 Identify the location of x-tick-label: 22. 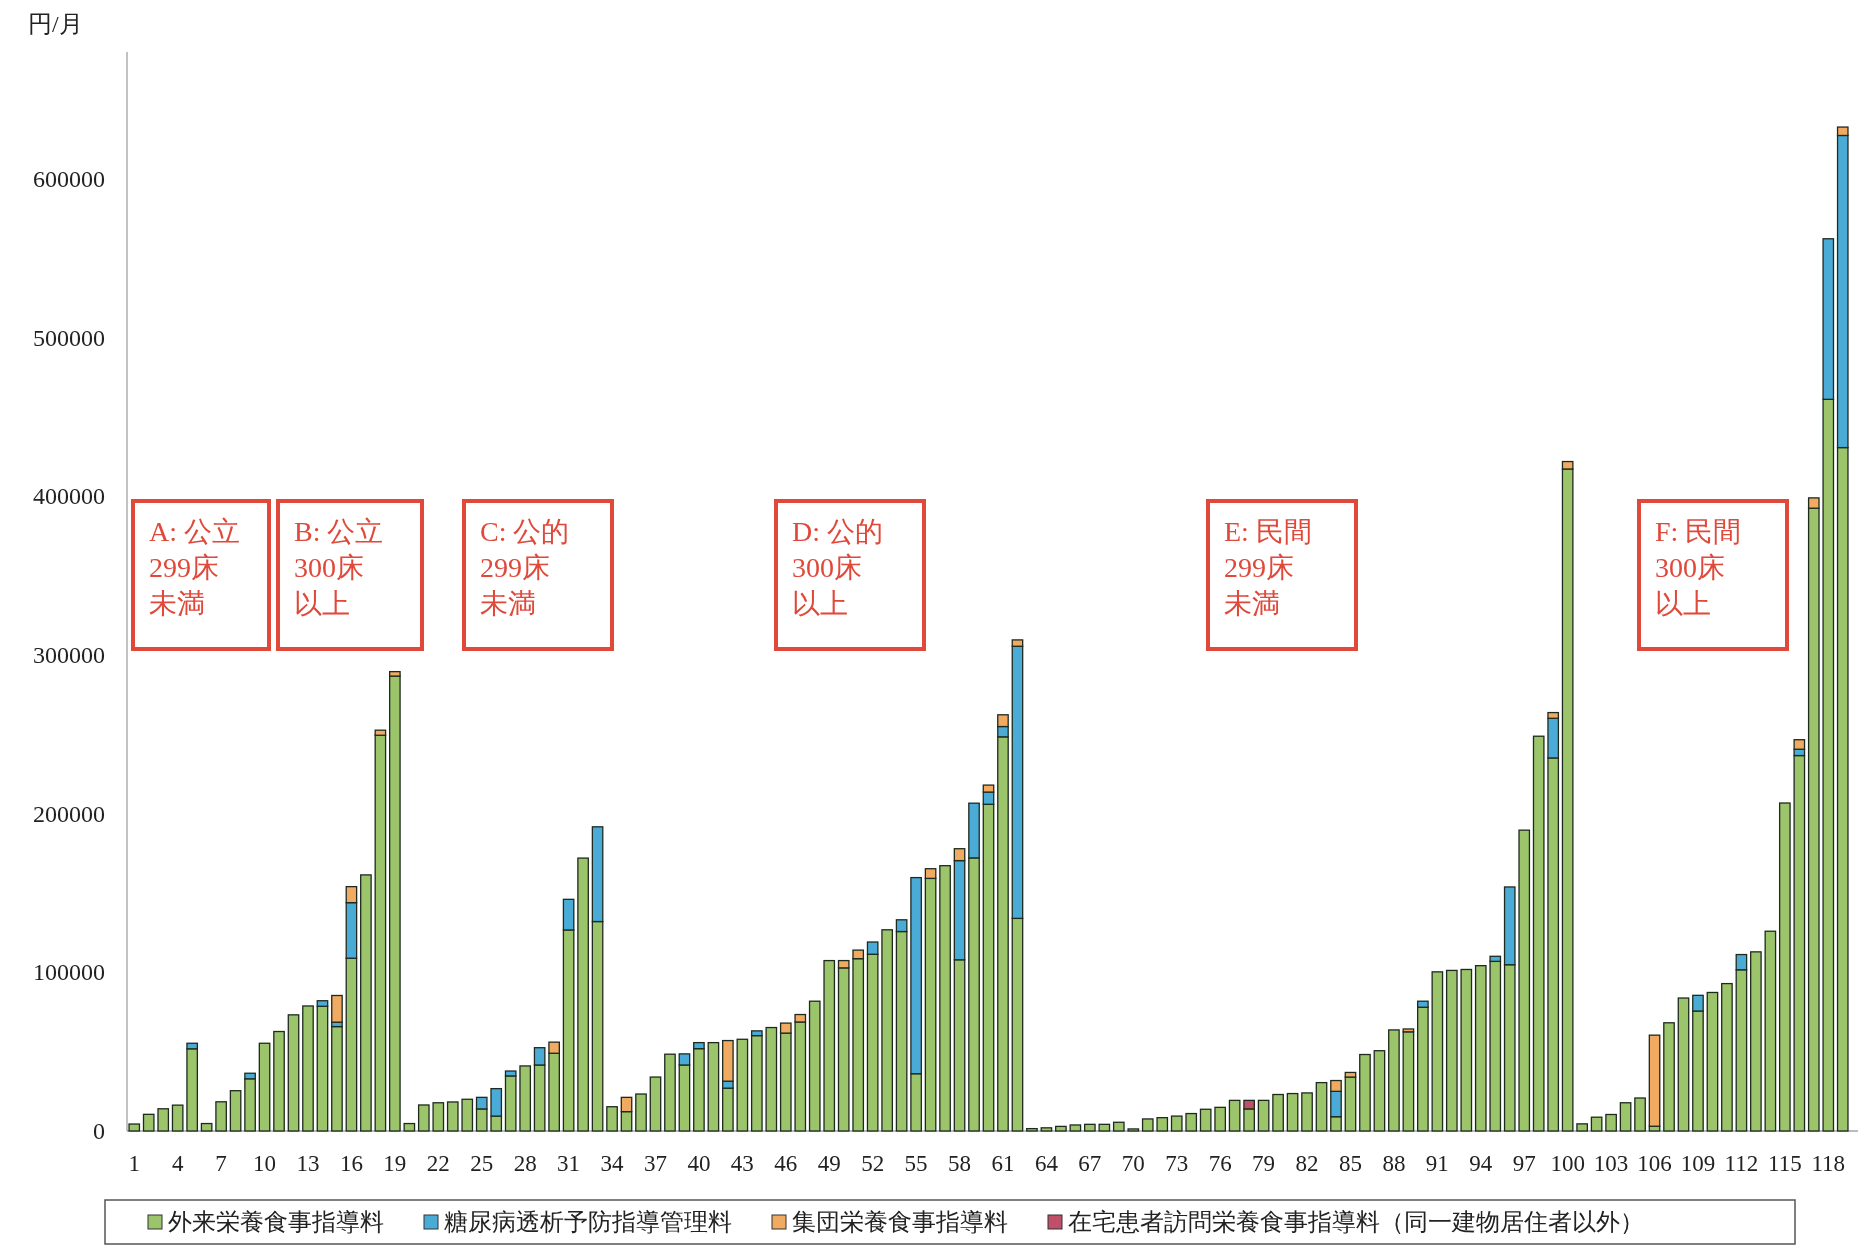
(438, 1163).